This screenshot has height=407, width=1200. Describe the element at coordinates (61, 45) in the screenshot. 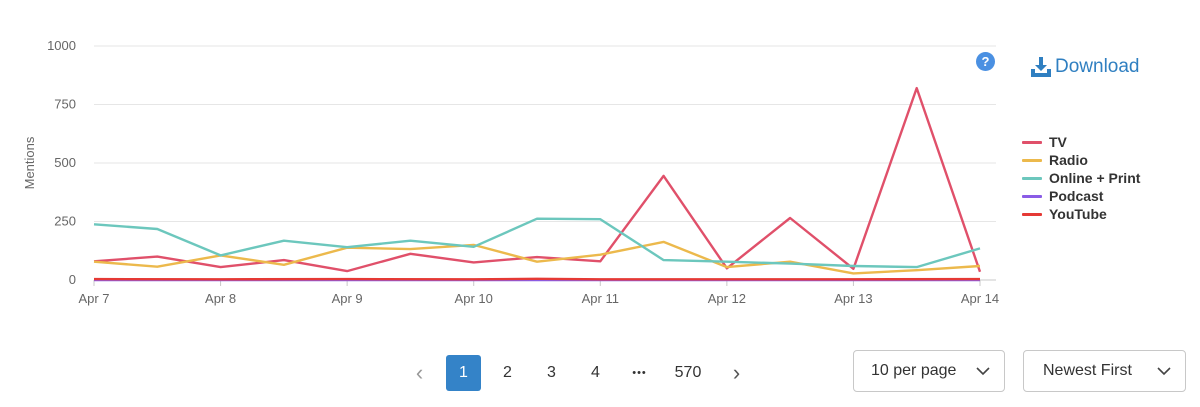

I see `y-tick-label: 1000` at that location.